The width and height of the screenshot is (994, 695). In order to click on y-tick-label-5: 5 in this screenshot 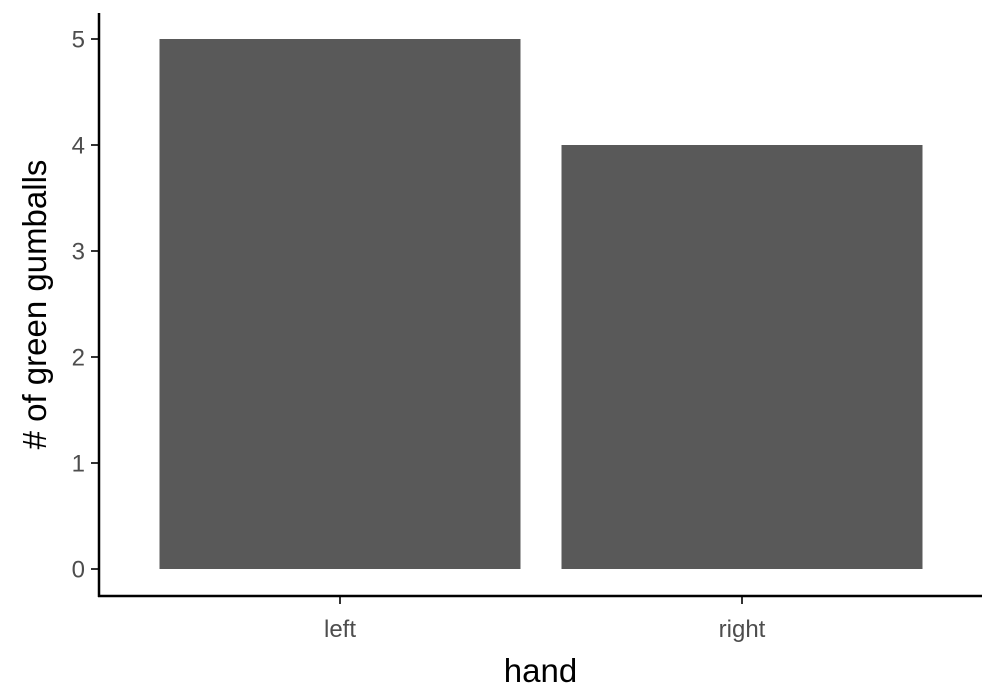, I will do `click(78, 40)`.